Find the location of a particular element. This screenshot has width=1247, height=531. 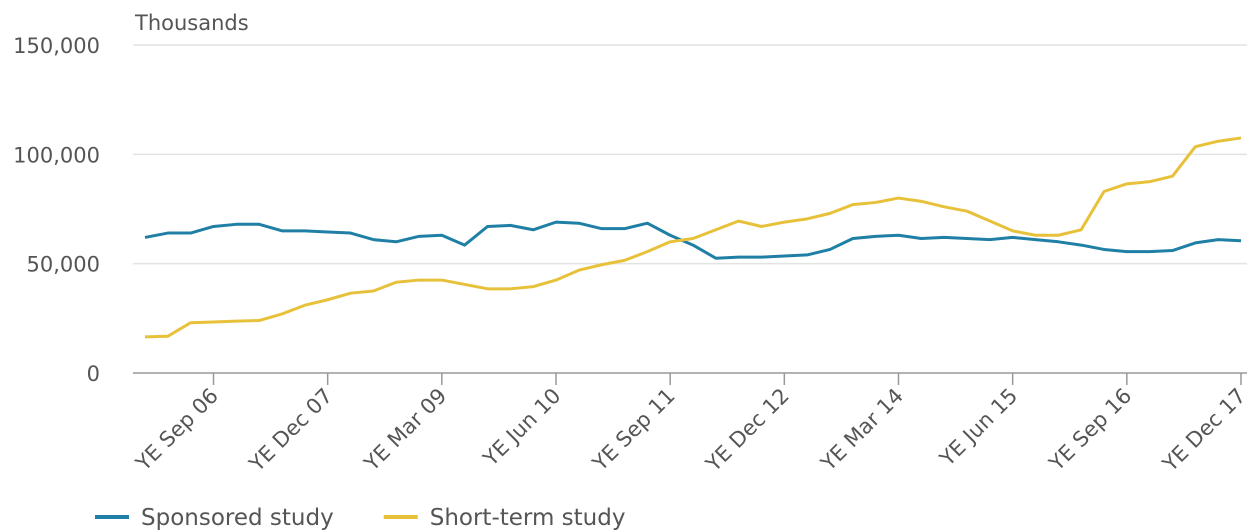

legend-label: Short-term study is located at coordinates (528, 518).